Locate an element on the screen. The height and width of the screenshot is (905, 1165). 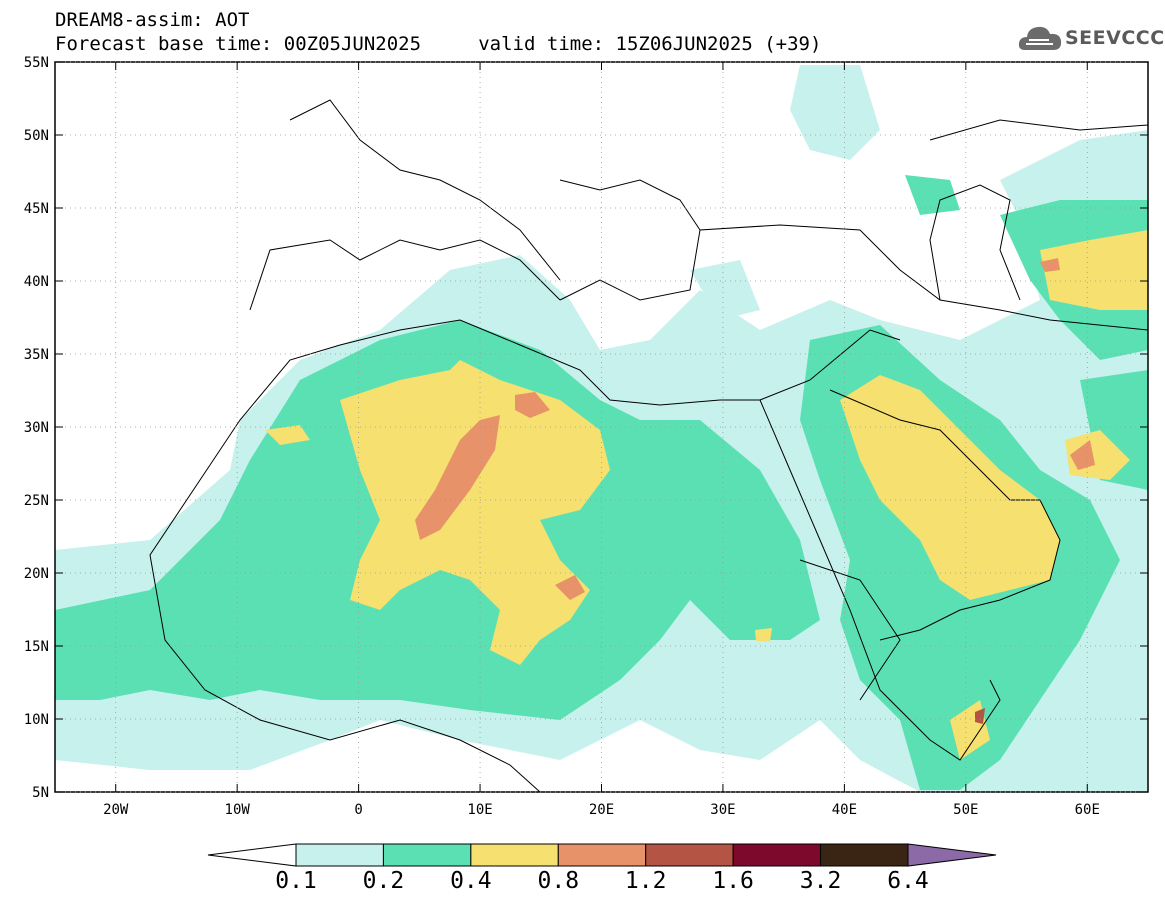
map-title: DREAM8-assim: AOT is located at coordinates (152, 20).